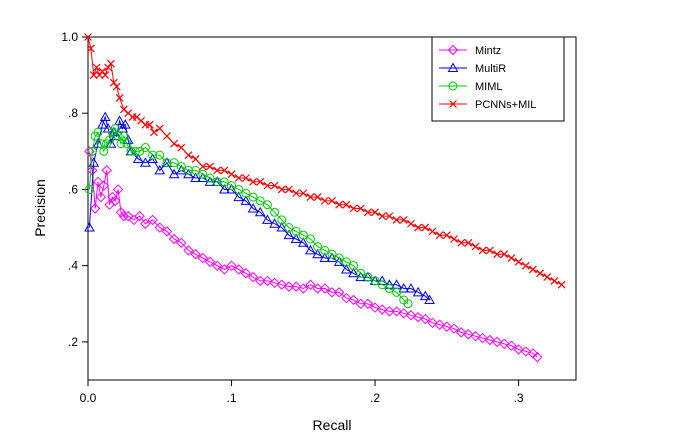 This screenshot has height=448, width=678. Describe the element at coordinates (453, 67) in the screenshot. I see `legend-marker-multir` at that location.